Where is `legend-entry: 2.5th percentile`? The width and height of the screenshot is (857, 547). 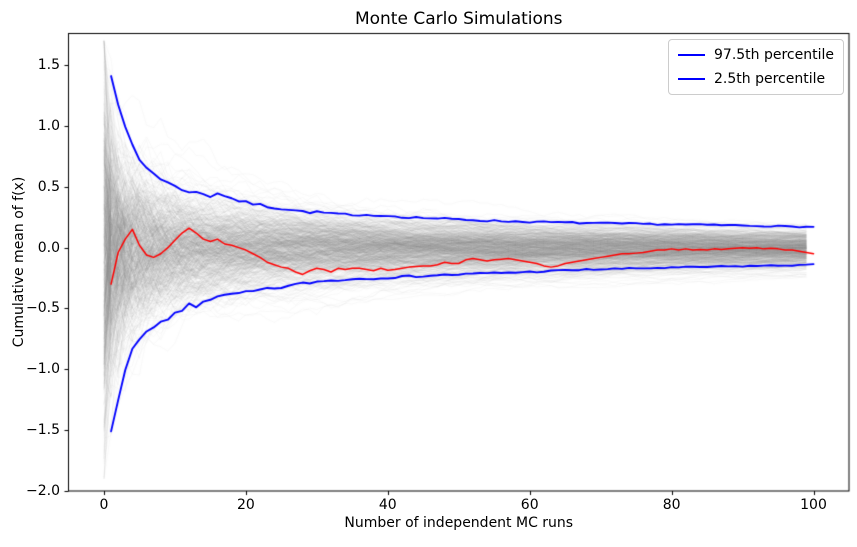 legend-entry: 2.5th percentile is located at coordinates (756, 79).